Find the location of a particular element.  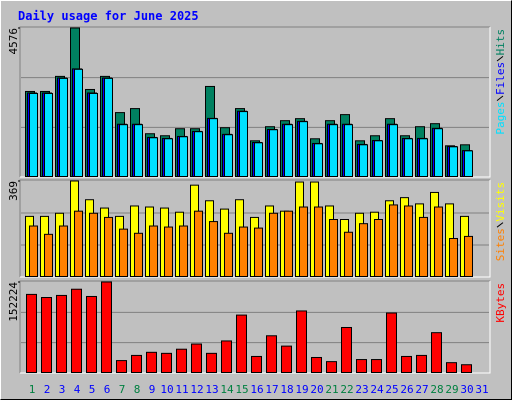

y-tick-label: 152224 is located at coordinates (13, 302).